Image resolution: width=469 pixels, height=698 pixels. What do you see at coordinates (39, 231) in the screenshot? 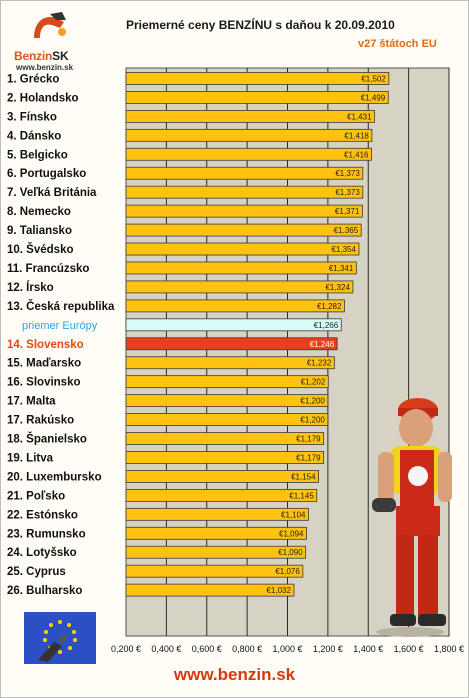
I see `category-label: 9. Taliansko` at bounding box center [39, 231].